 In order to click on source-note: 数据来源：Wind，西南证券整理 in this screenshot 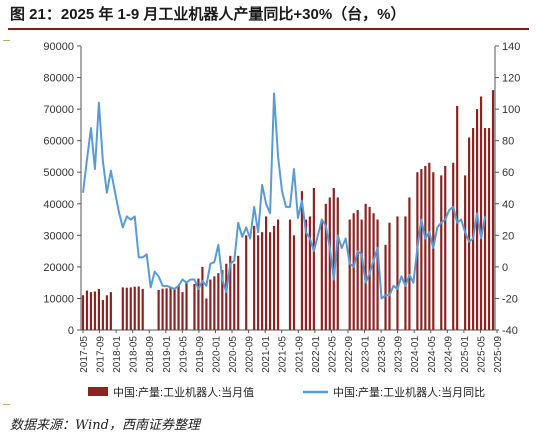, I will do `click(105, 425)`.